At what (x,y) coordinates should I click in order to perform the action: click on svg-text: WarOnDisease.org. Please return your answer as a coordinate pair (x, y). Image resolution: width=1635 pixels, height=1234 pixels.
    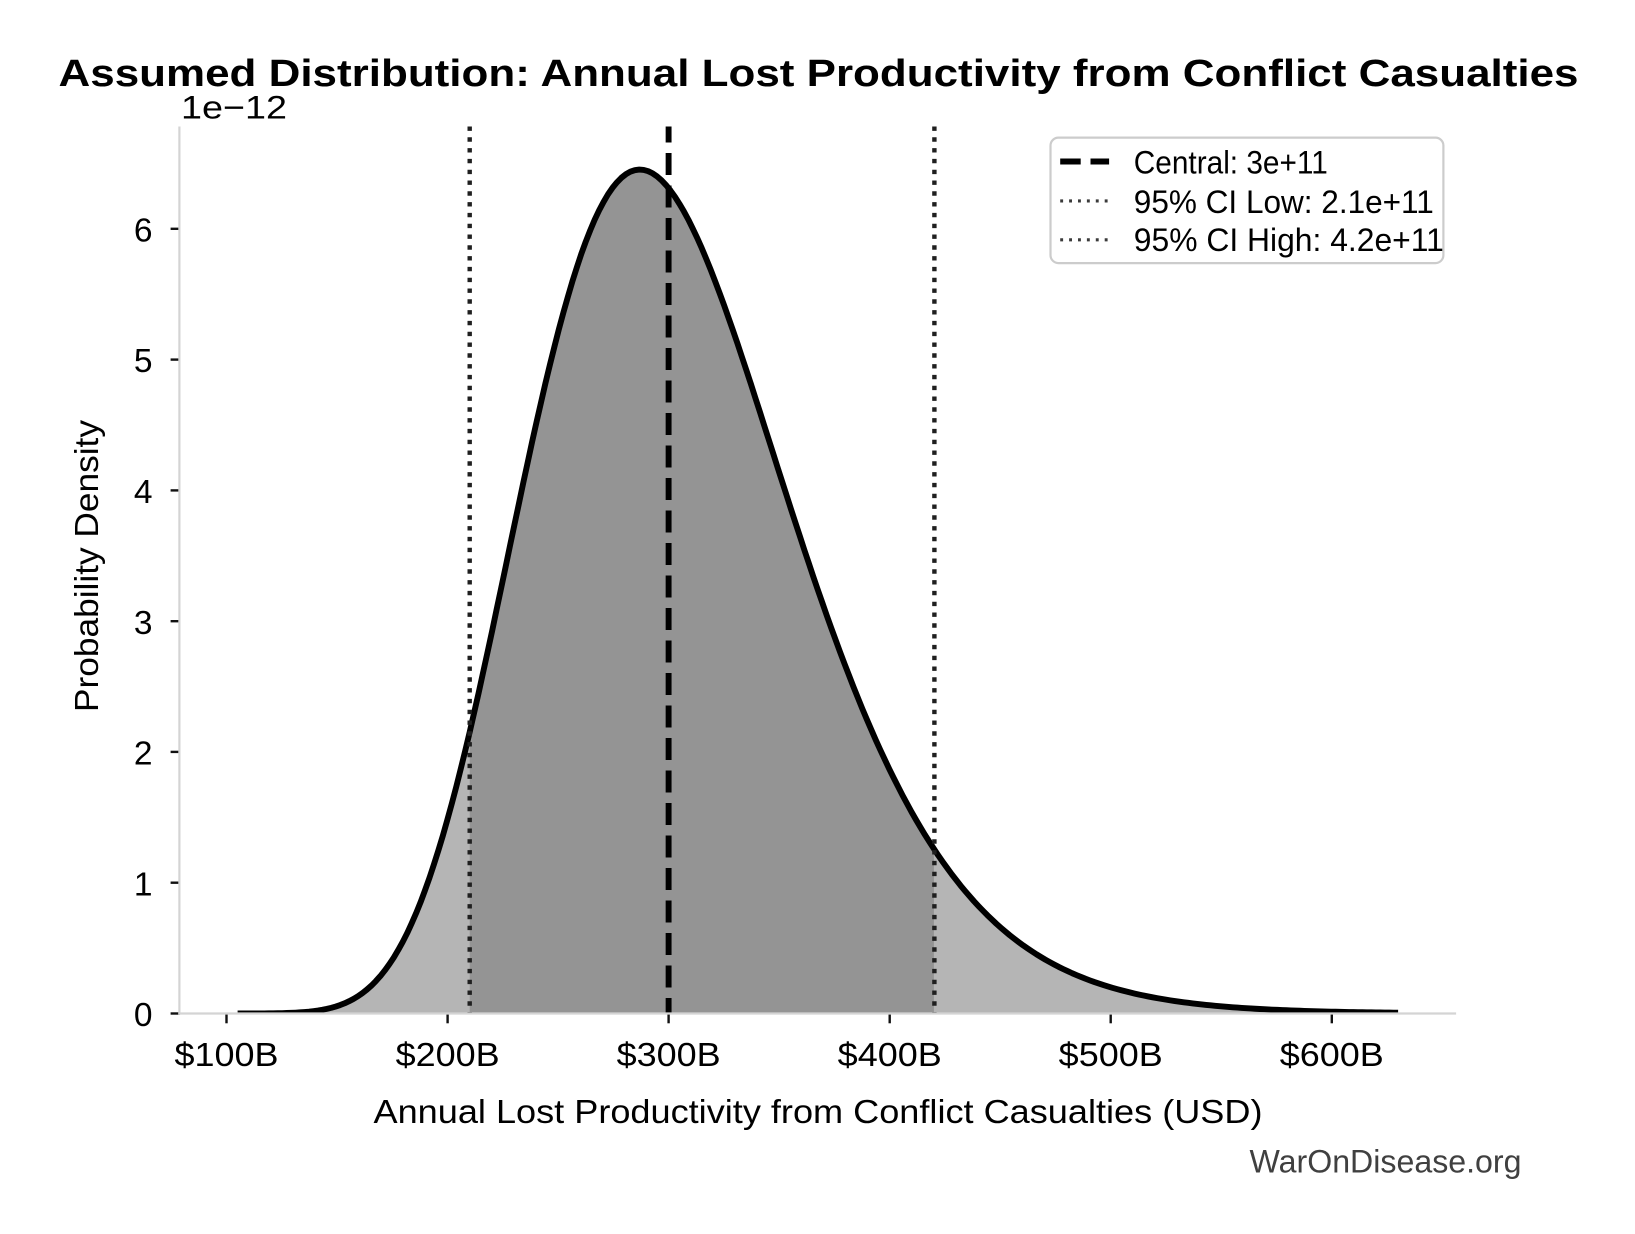
    Looking at the image, I should click on (1386, 1161).